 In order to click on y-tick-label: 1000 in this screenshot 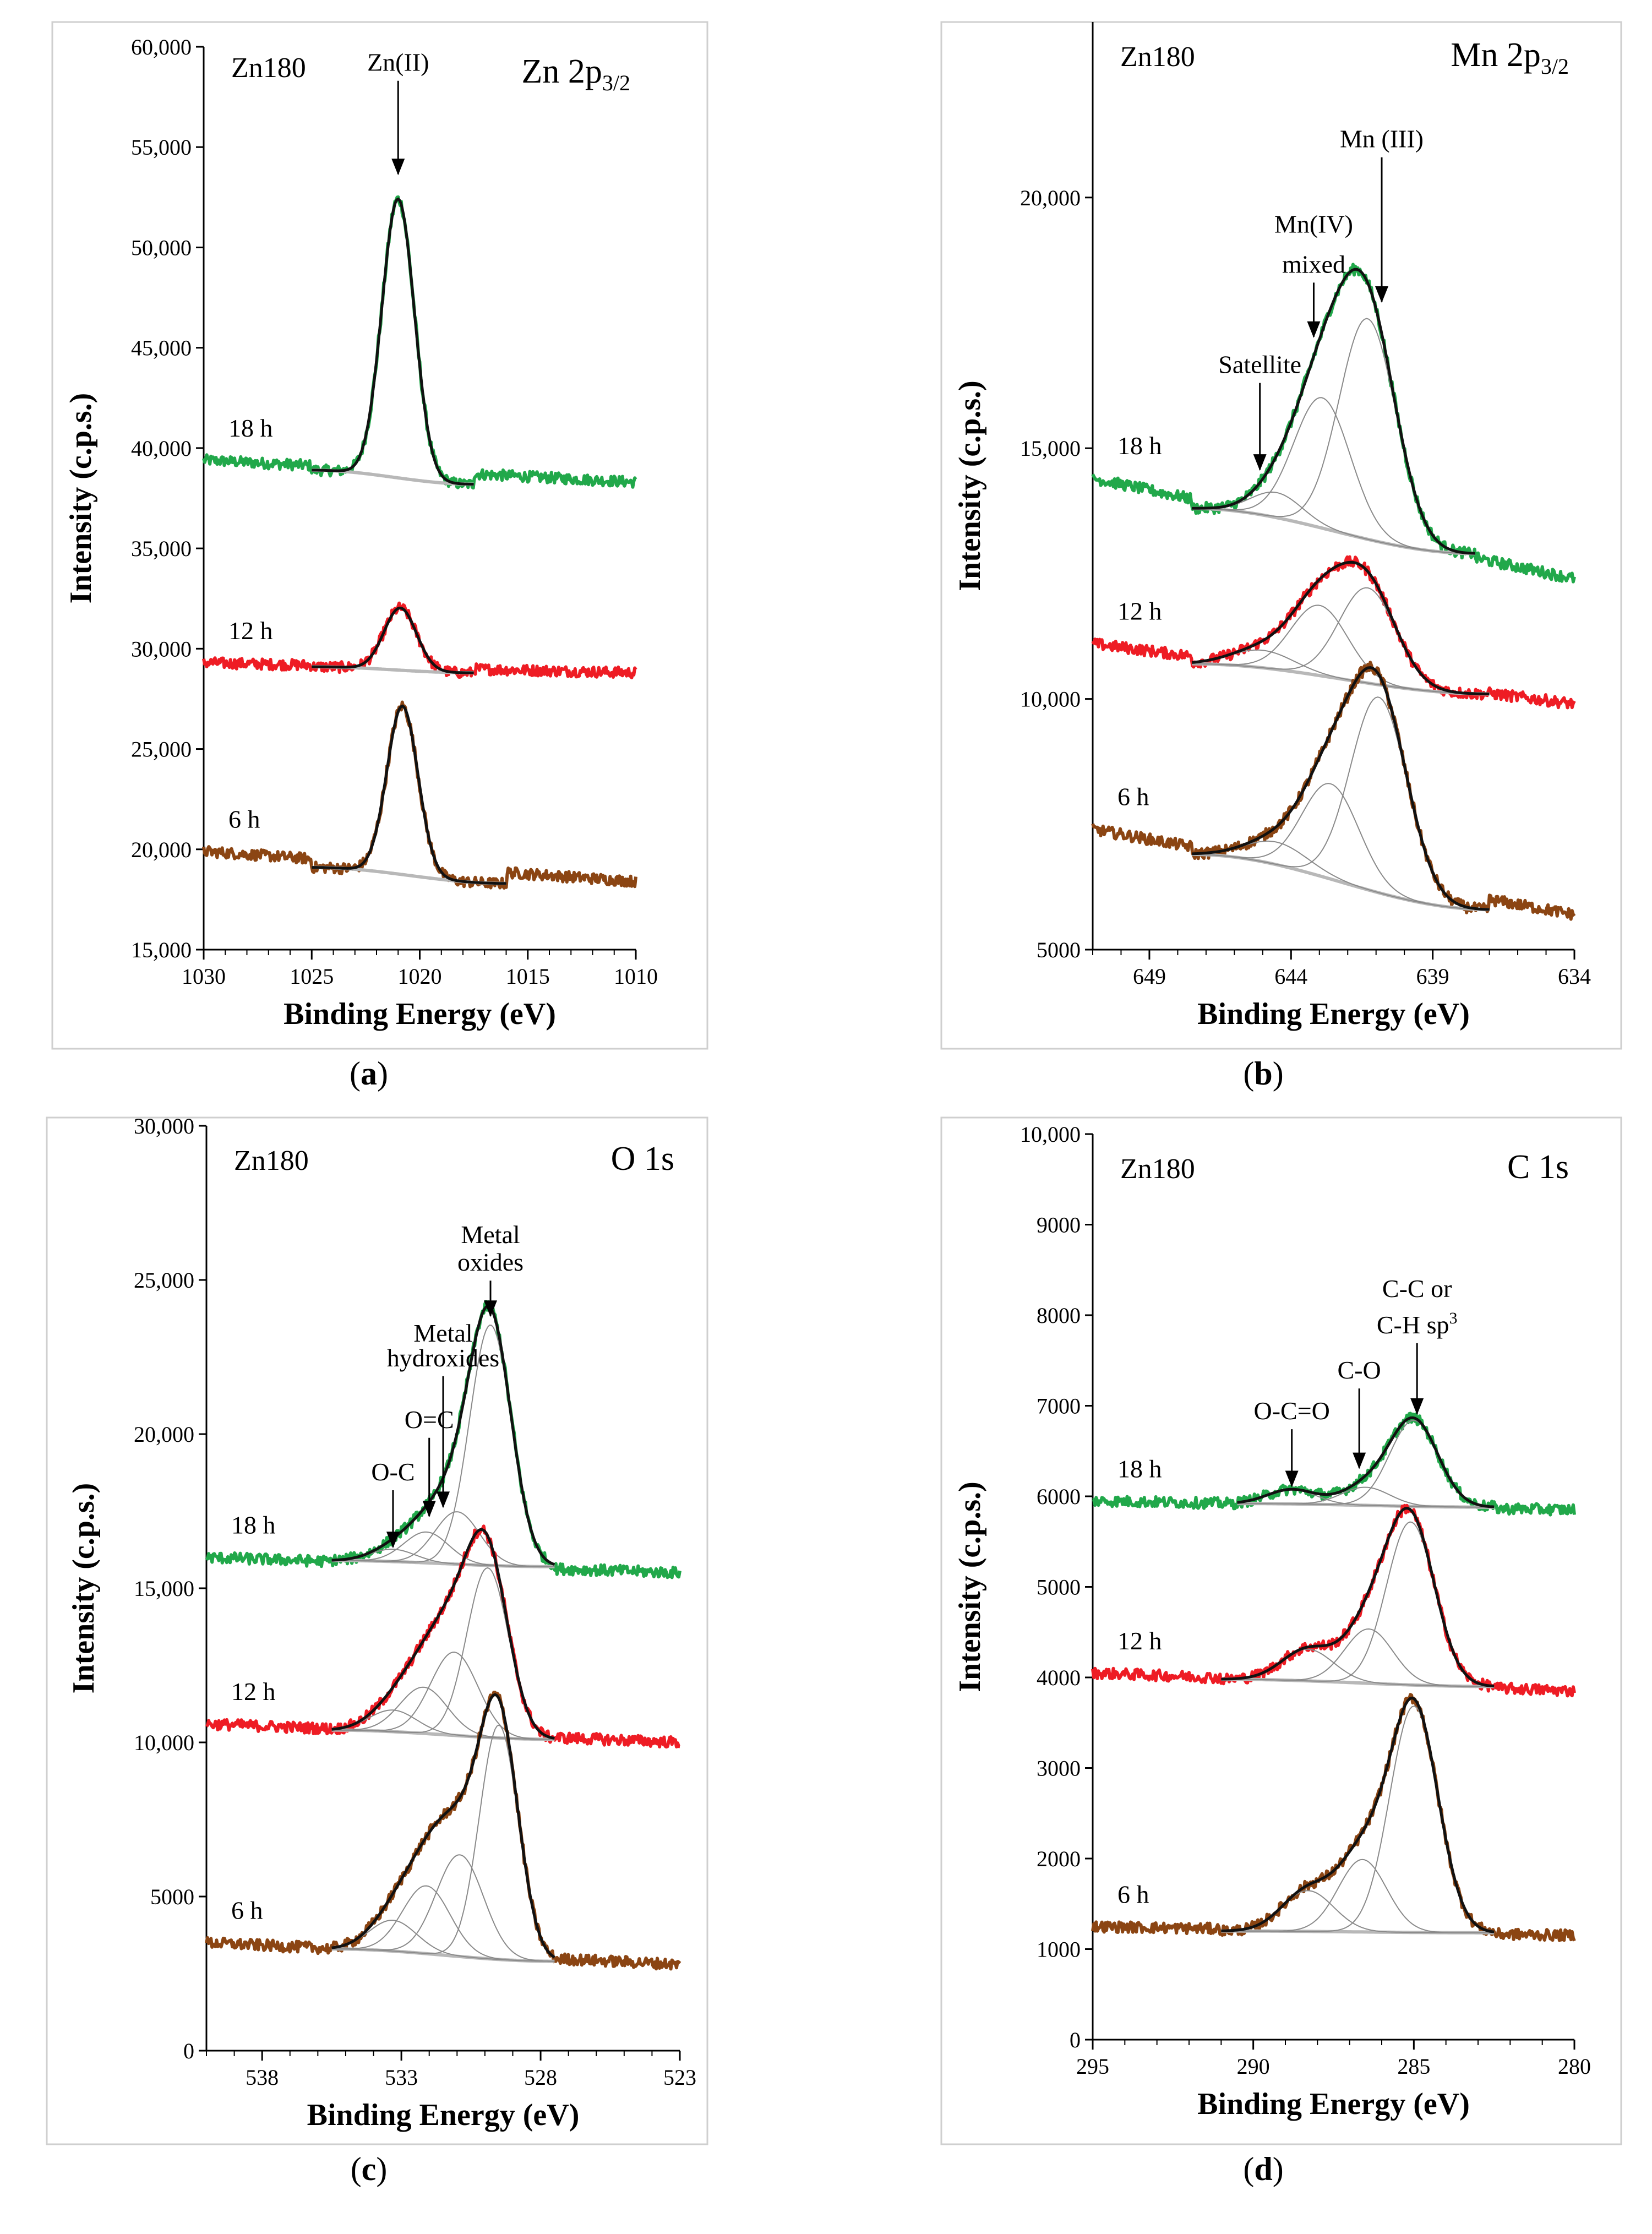, I will do `click(1059, 1949)`.